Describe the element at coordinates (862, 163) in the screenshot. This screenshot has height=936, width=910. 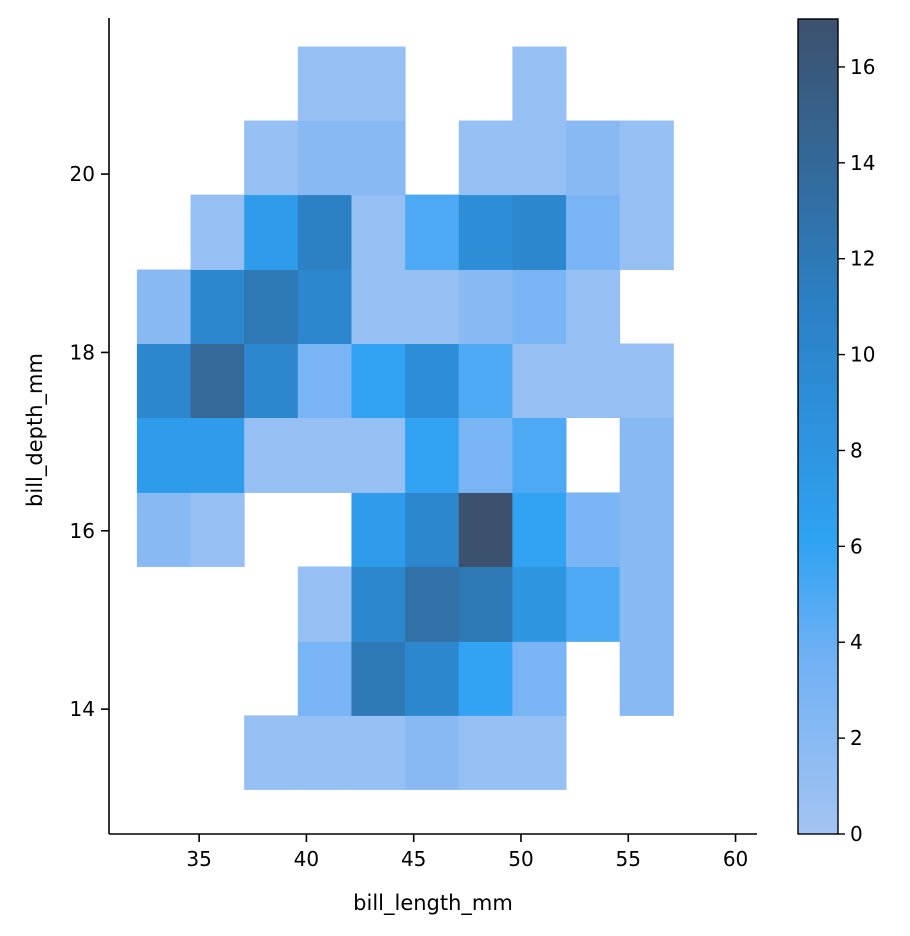
I see `colorbar-tick-label: 14` at that location.